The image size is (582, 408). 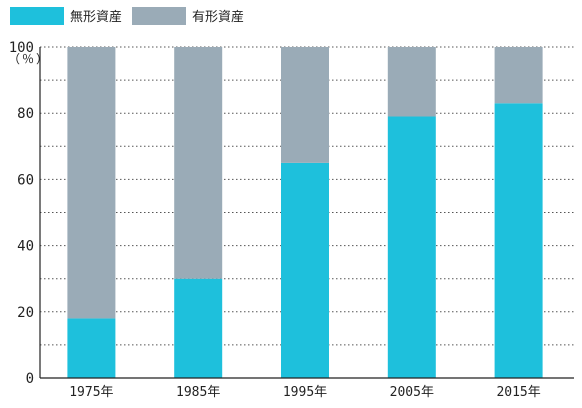 I want to click on y-tick-label: 0, so click(x=30, y=379).